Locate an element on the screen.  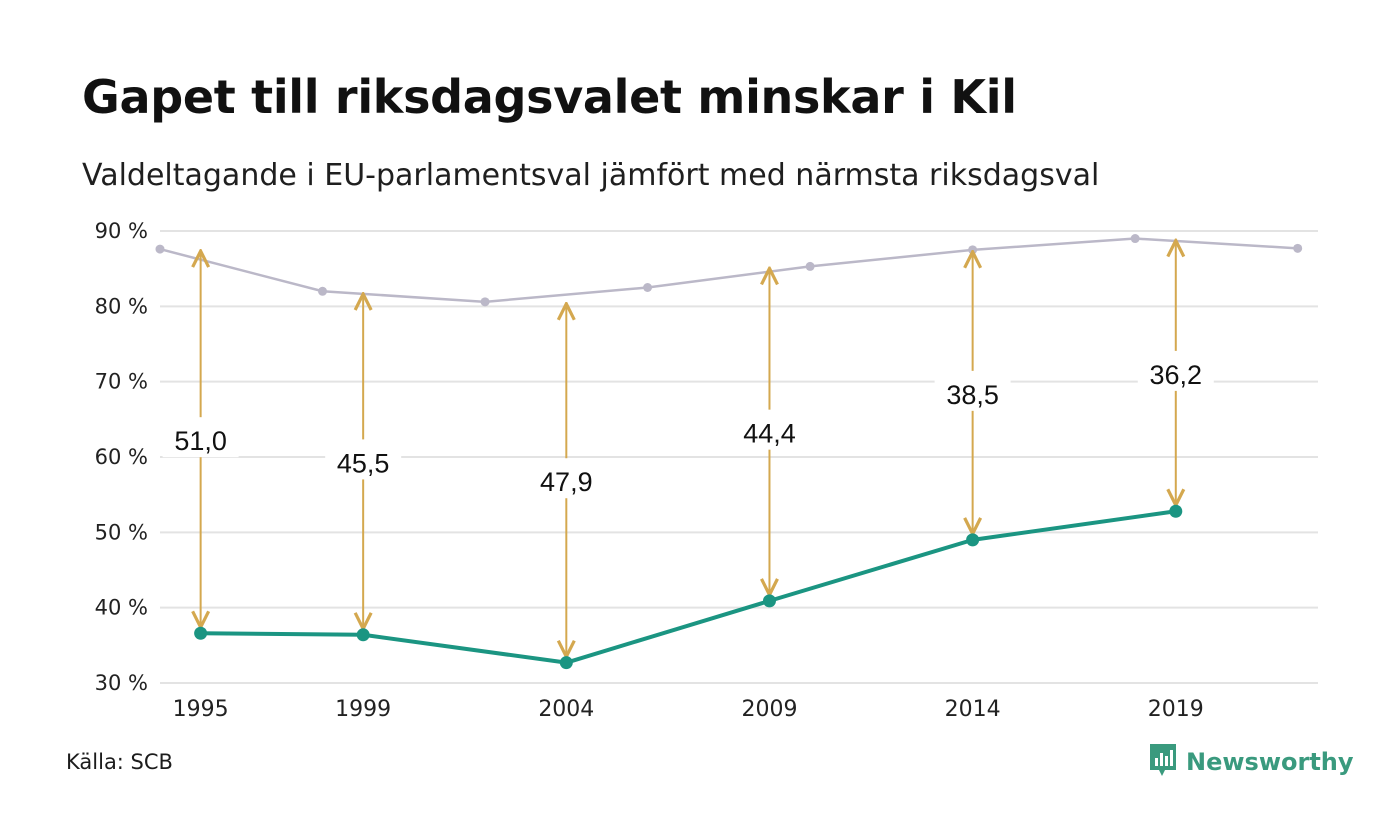
gap-label: 51,0 is located at coordinates (200, 441).